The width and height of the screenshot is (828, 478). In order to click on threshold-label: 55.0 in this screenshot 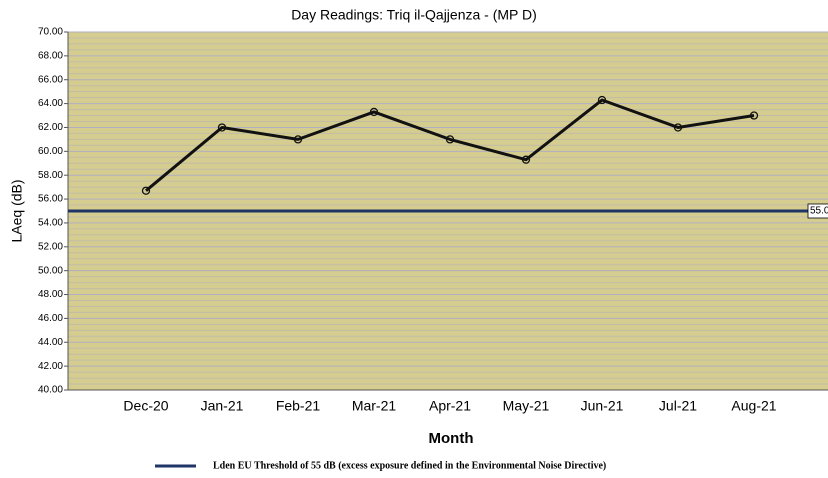, I will do `click(819, 211)`.